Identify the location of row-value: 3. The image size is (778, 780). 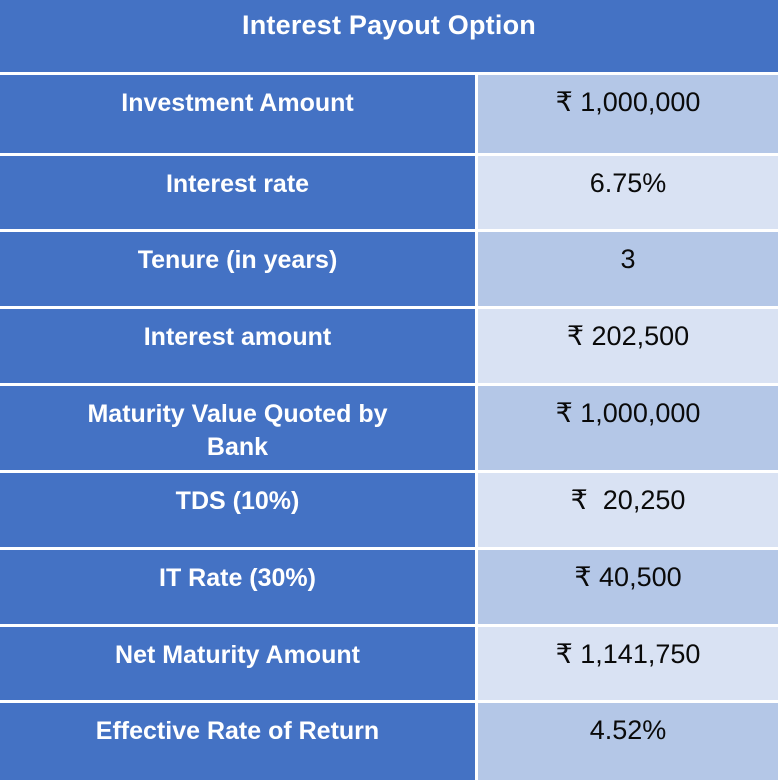
(628, 269).